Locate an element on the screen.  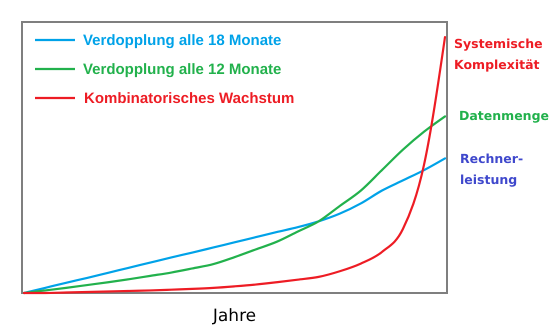
legend-label: Verdopplung alle 18 Monate is located at coordinates (182, 40).